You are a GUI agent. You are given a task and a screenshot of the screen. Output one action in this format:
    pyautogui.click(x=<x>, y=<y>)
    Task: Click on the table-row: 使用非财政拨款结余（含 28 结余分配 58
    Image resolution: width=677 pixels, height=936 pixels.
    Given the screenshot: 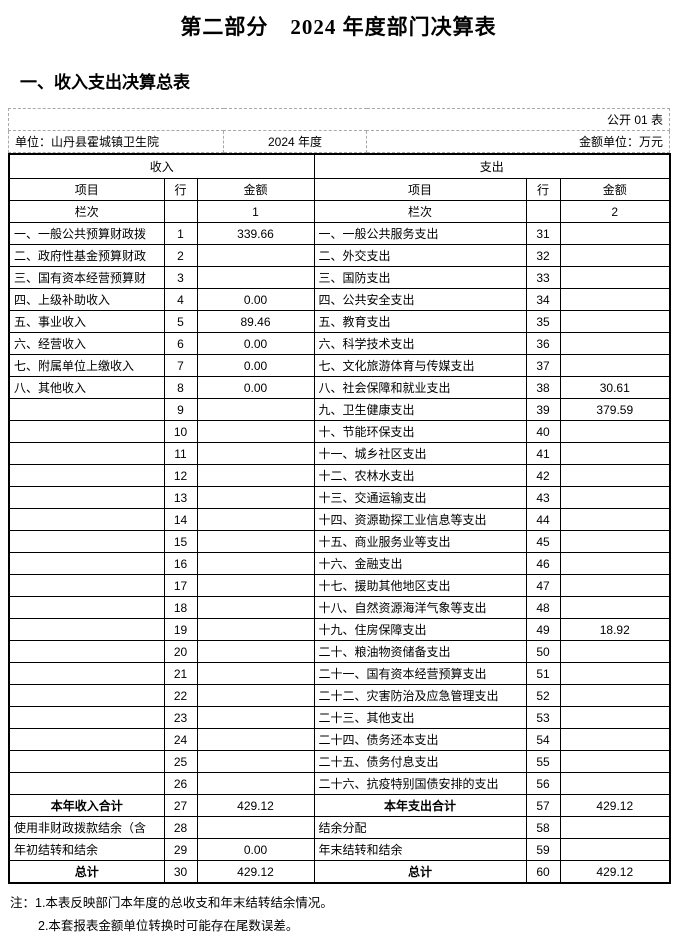 What is the action you would take?
    pyautogui.click(x=339, y=827)
    